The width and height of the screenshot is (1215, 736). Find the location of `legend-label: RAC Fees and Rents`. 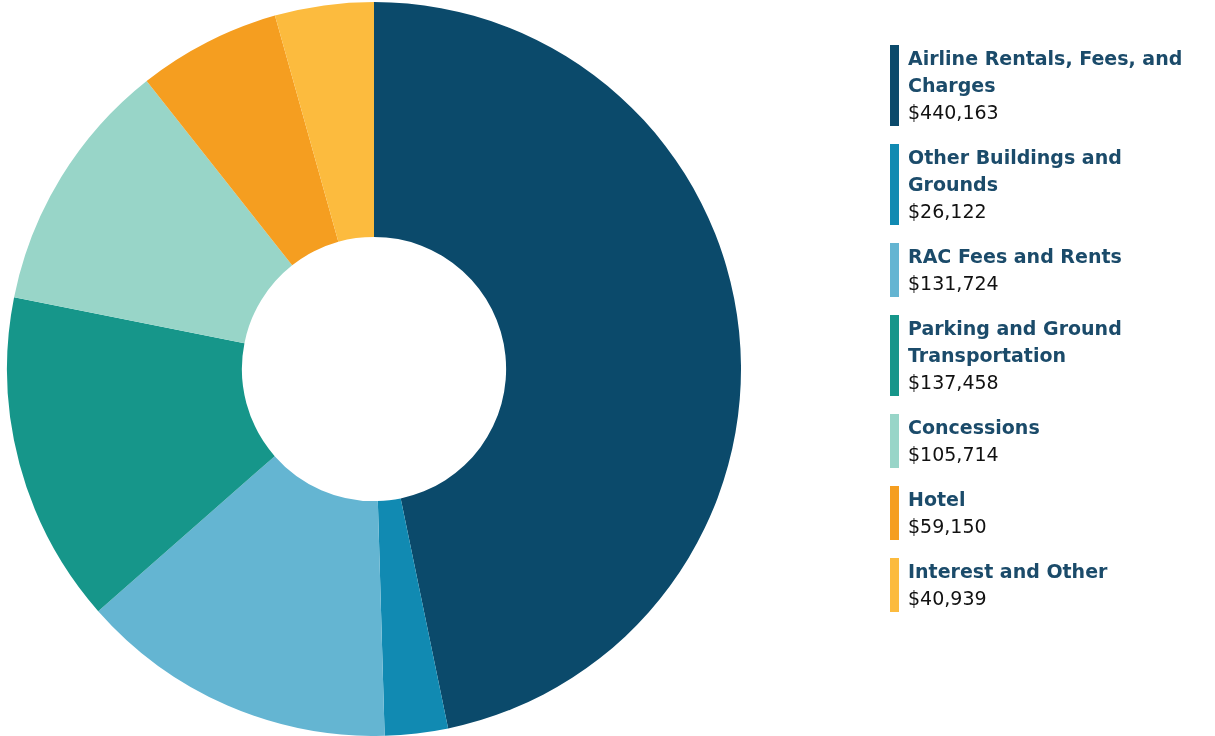

legend-label: RAC Fees and Rents is located at coordinates (1015, 256).